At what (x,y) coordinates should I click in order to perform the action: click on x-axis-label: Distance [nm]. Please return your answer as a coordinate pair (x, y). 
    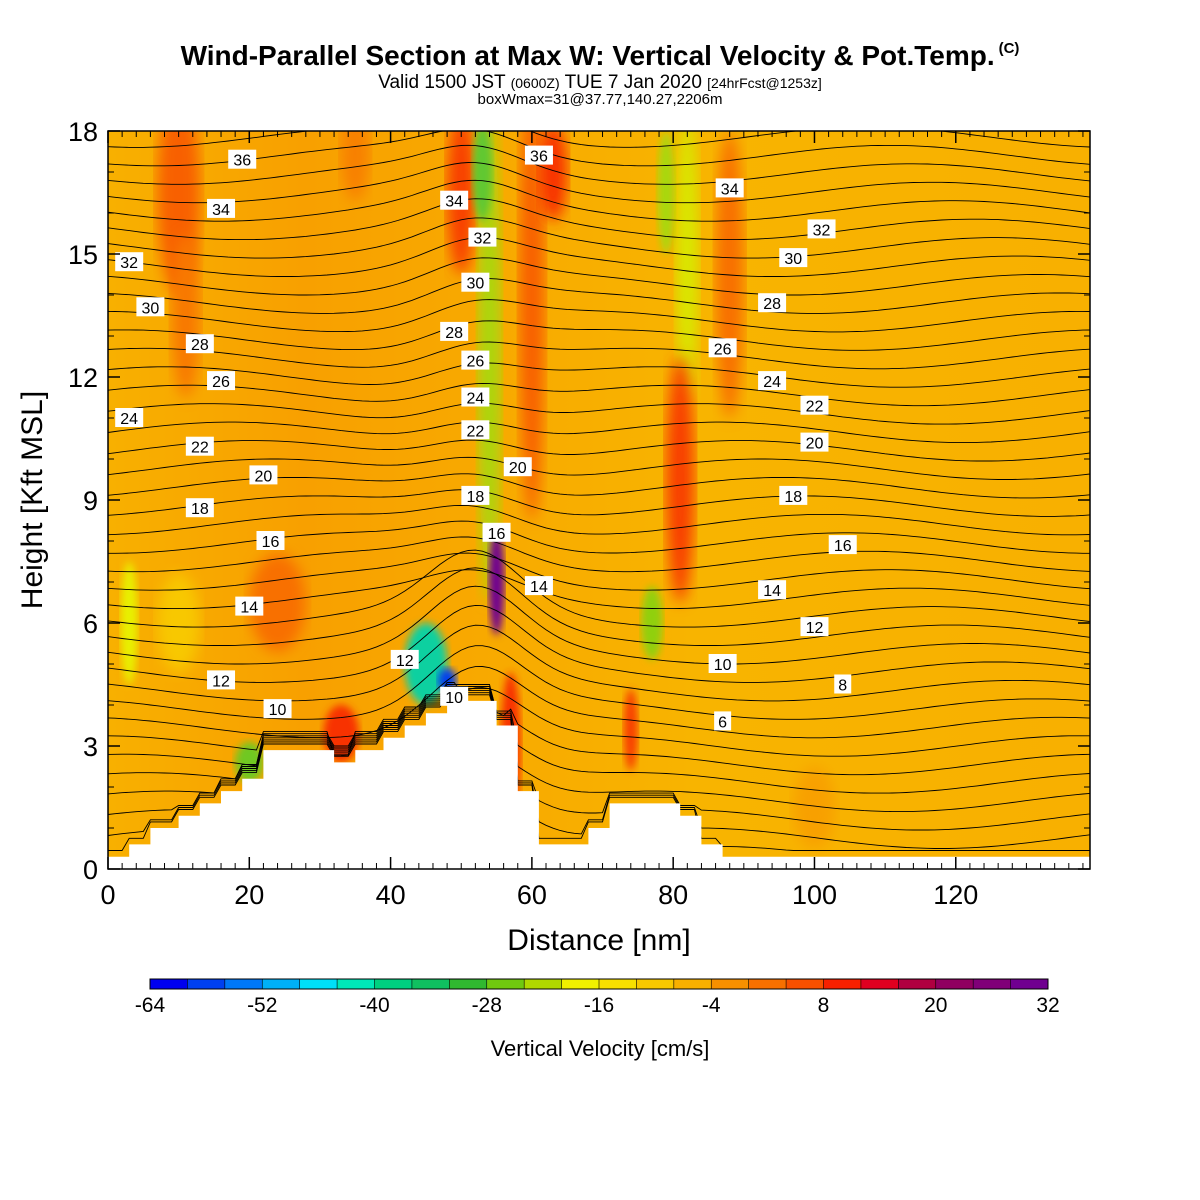
    Looking at the image, I should click on (598, 940).